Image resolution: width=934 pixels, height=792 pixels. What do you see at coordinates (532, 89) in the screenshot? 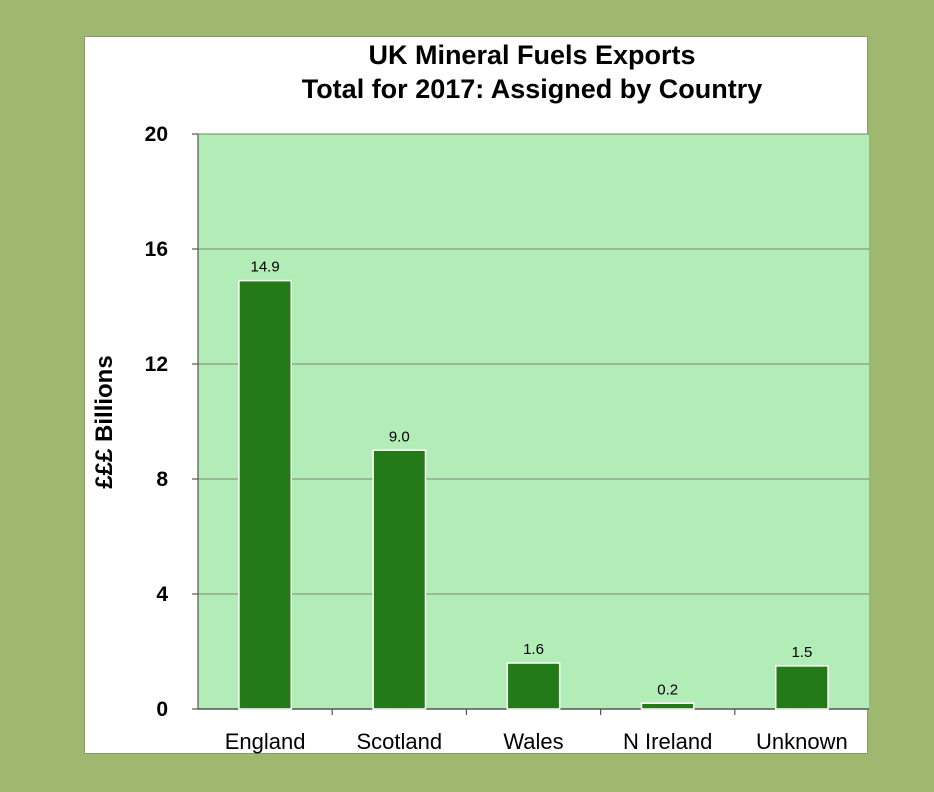
I see `chart-subtitle: Total for 2017: Assigned by Country` at bounding box center [532, 89].